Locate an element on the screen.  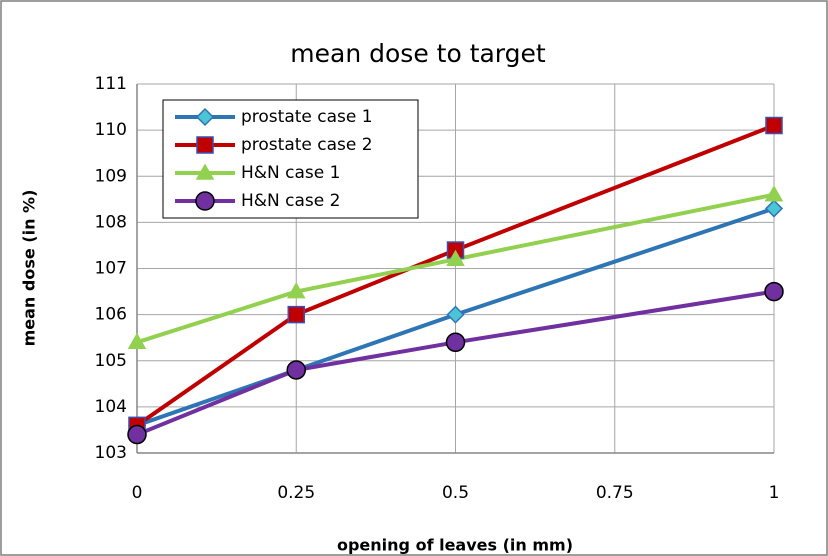
y-tick-label: 111 is located at coordinates (111, 84).